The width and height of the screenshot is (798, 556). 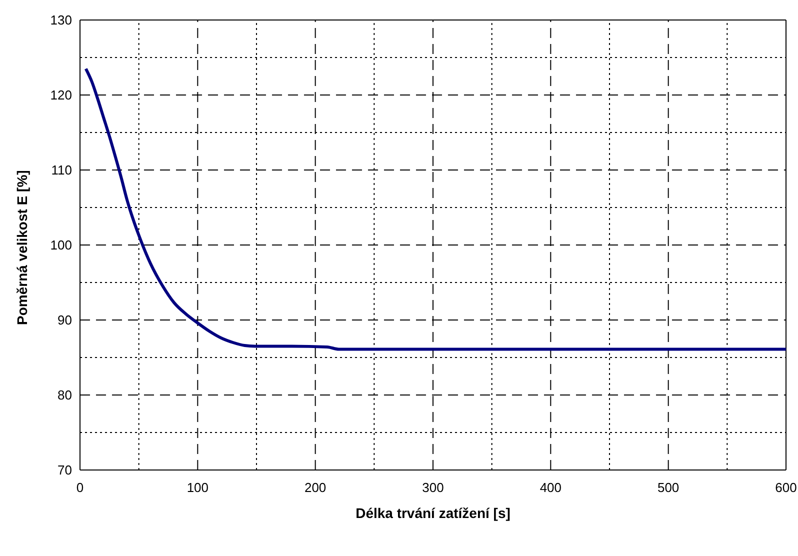 What do you see at coordinates (65, 320) in the screenshot?
I see `y-tick-label: 90` at bounding box center [65, 320].